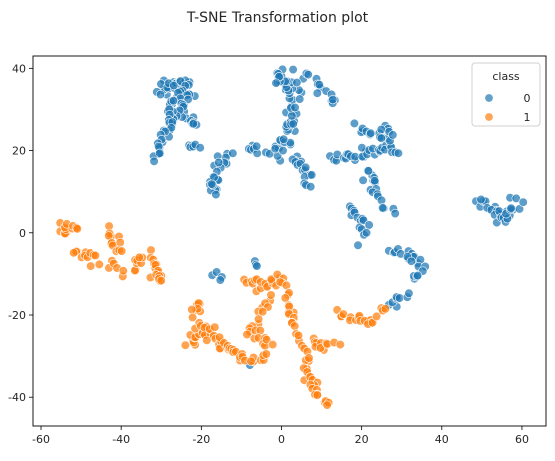 This screenshot has width=555, height=461. I want to click on legend-label-class-0: 0, so click(527, 98).